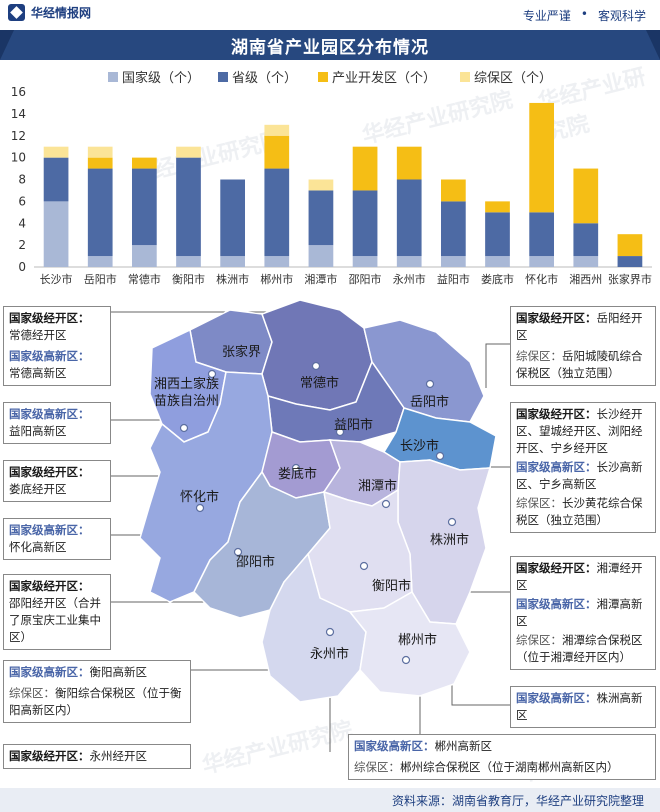 This screenshot has width=660, height=812. Describe the element at coordinates (319, 383) in the screenshot. I see `label-changde: 常德市` at that location.